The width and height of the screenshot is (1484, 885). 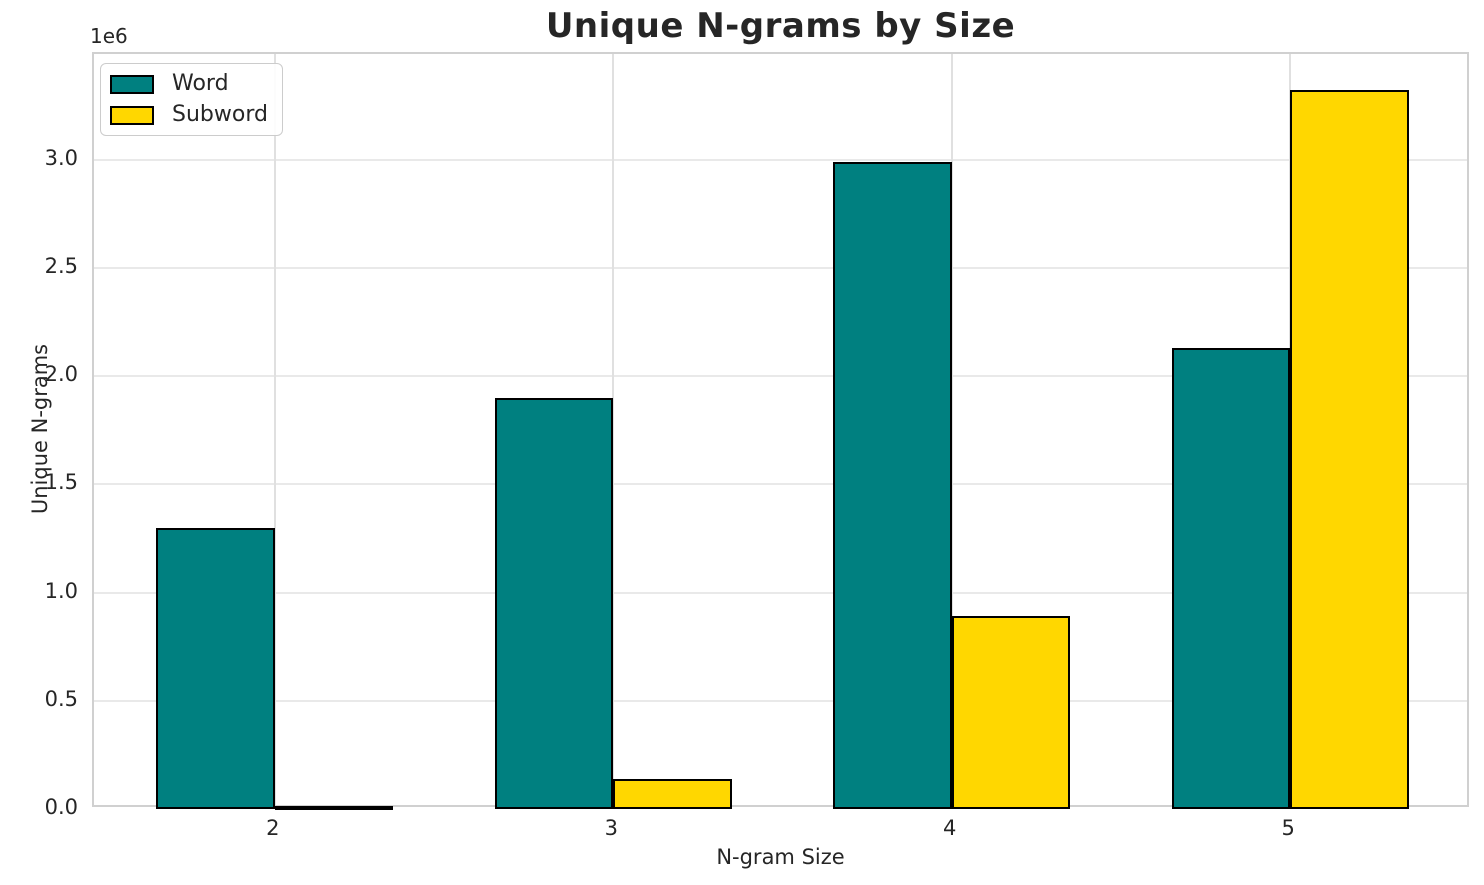 What do you see at coordinates (611, 828) in the screenshot?
I see `x-tick-label: 3` at bounding box center [611, 828].